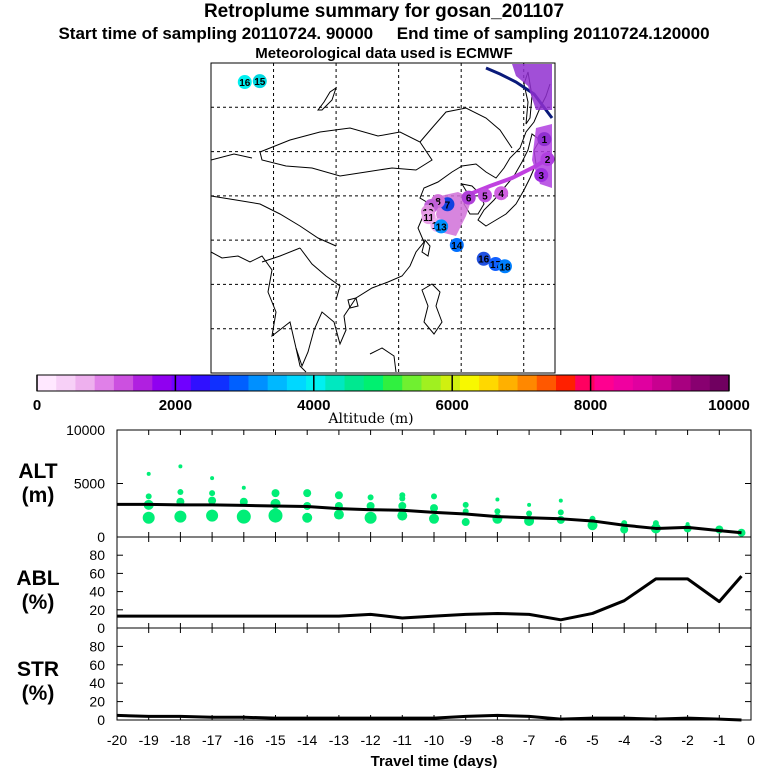  What do you see at coordinates (561, 740) in the screenshot?
I see `x-tick-label: -6` at bounding box center [561, 740].